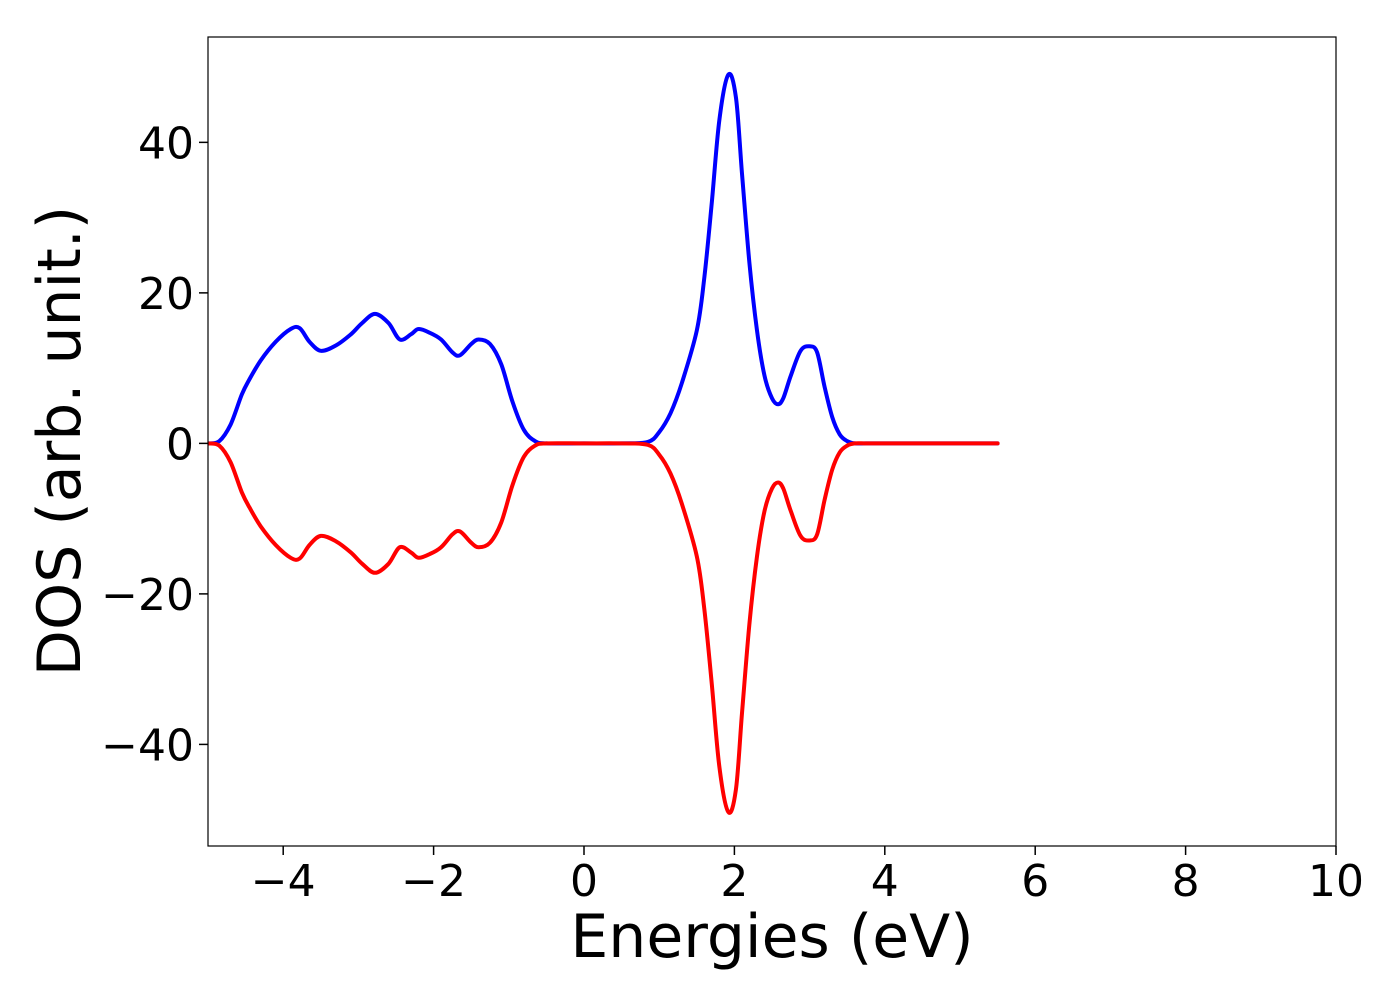  I want to click on x-tick-label: −4, so click(283, 881).